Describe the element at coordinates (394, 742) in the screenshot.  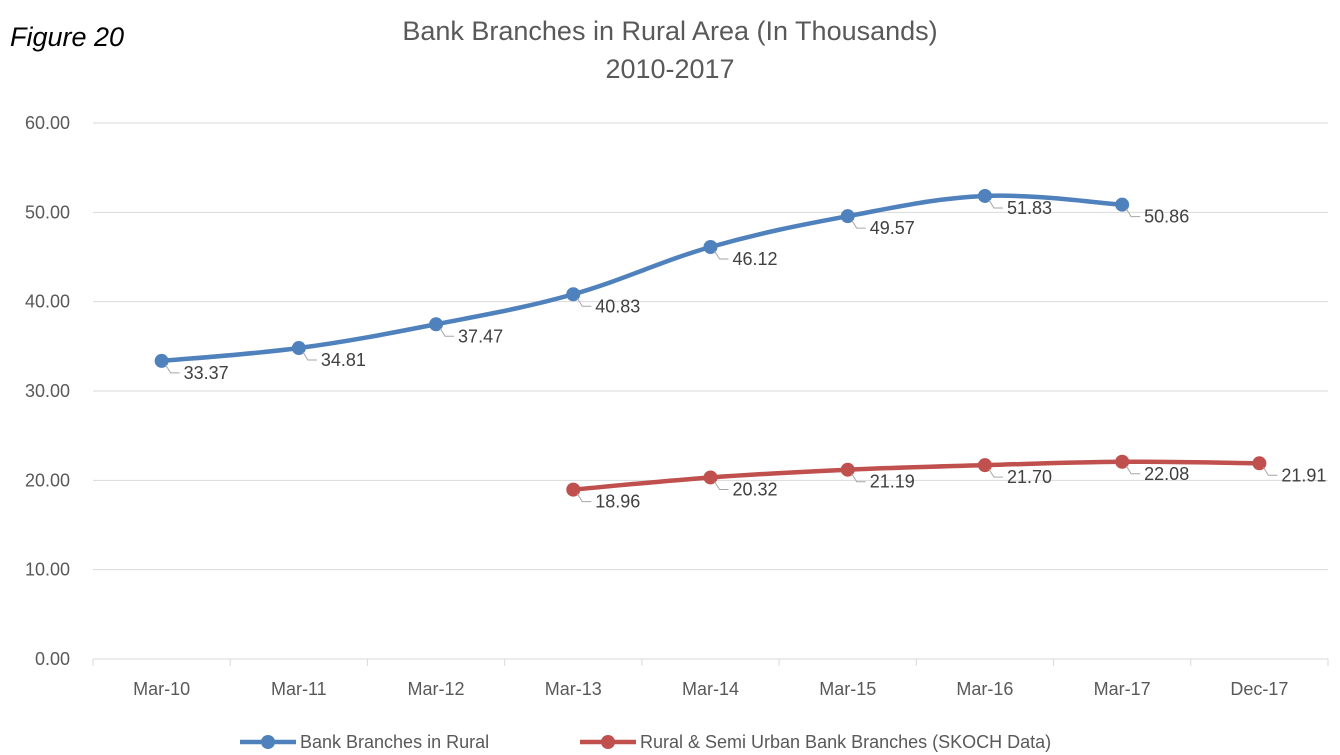
I see `legend-label-1: Bank Branches in Rural` at that location.